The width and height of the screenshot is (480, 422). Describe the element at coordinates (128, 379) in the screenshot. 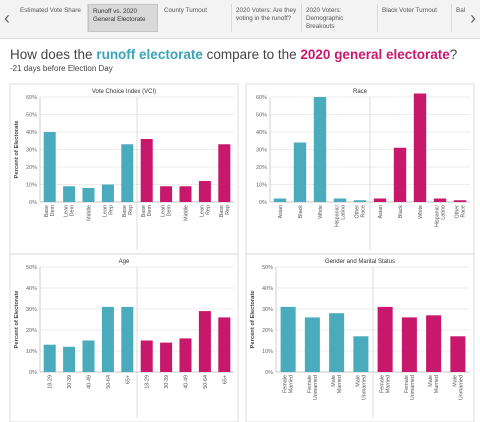

I see `x-tick-label: 65+` at that location.